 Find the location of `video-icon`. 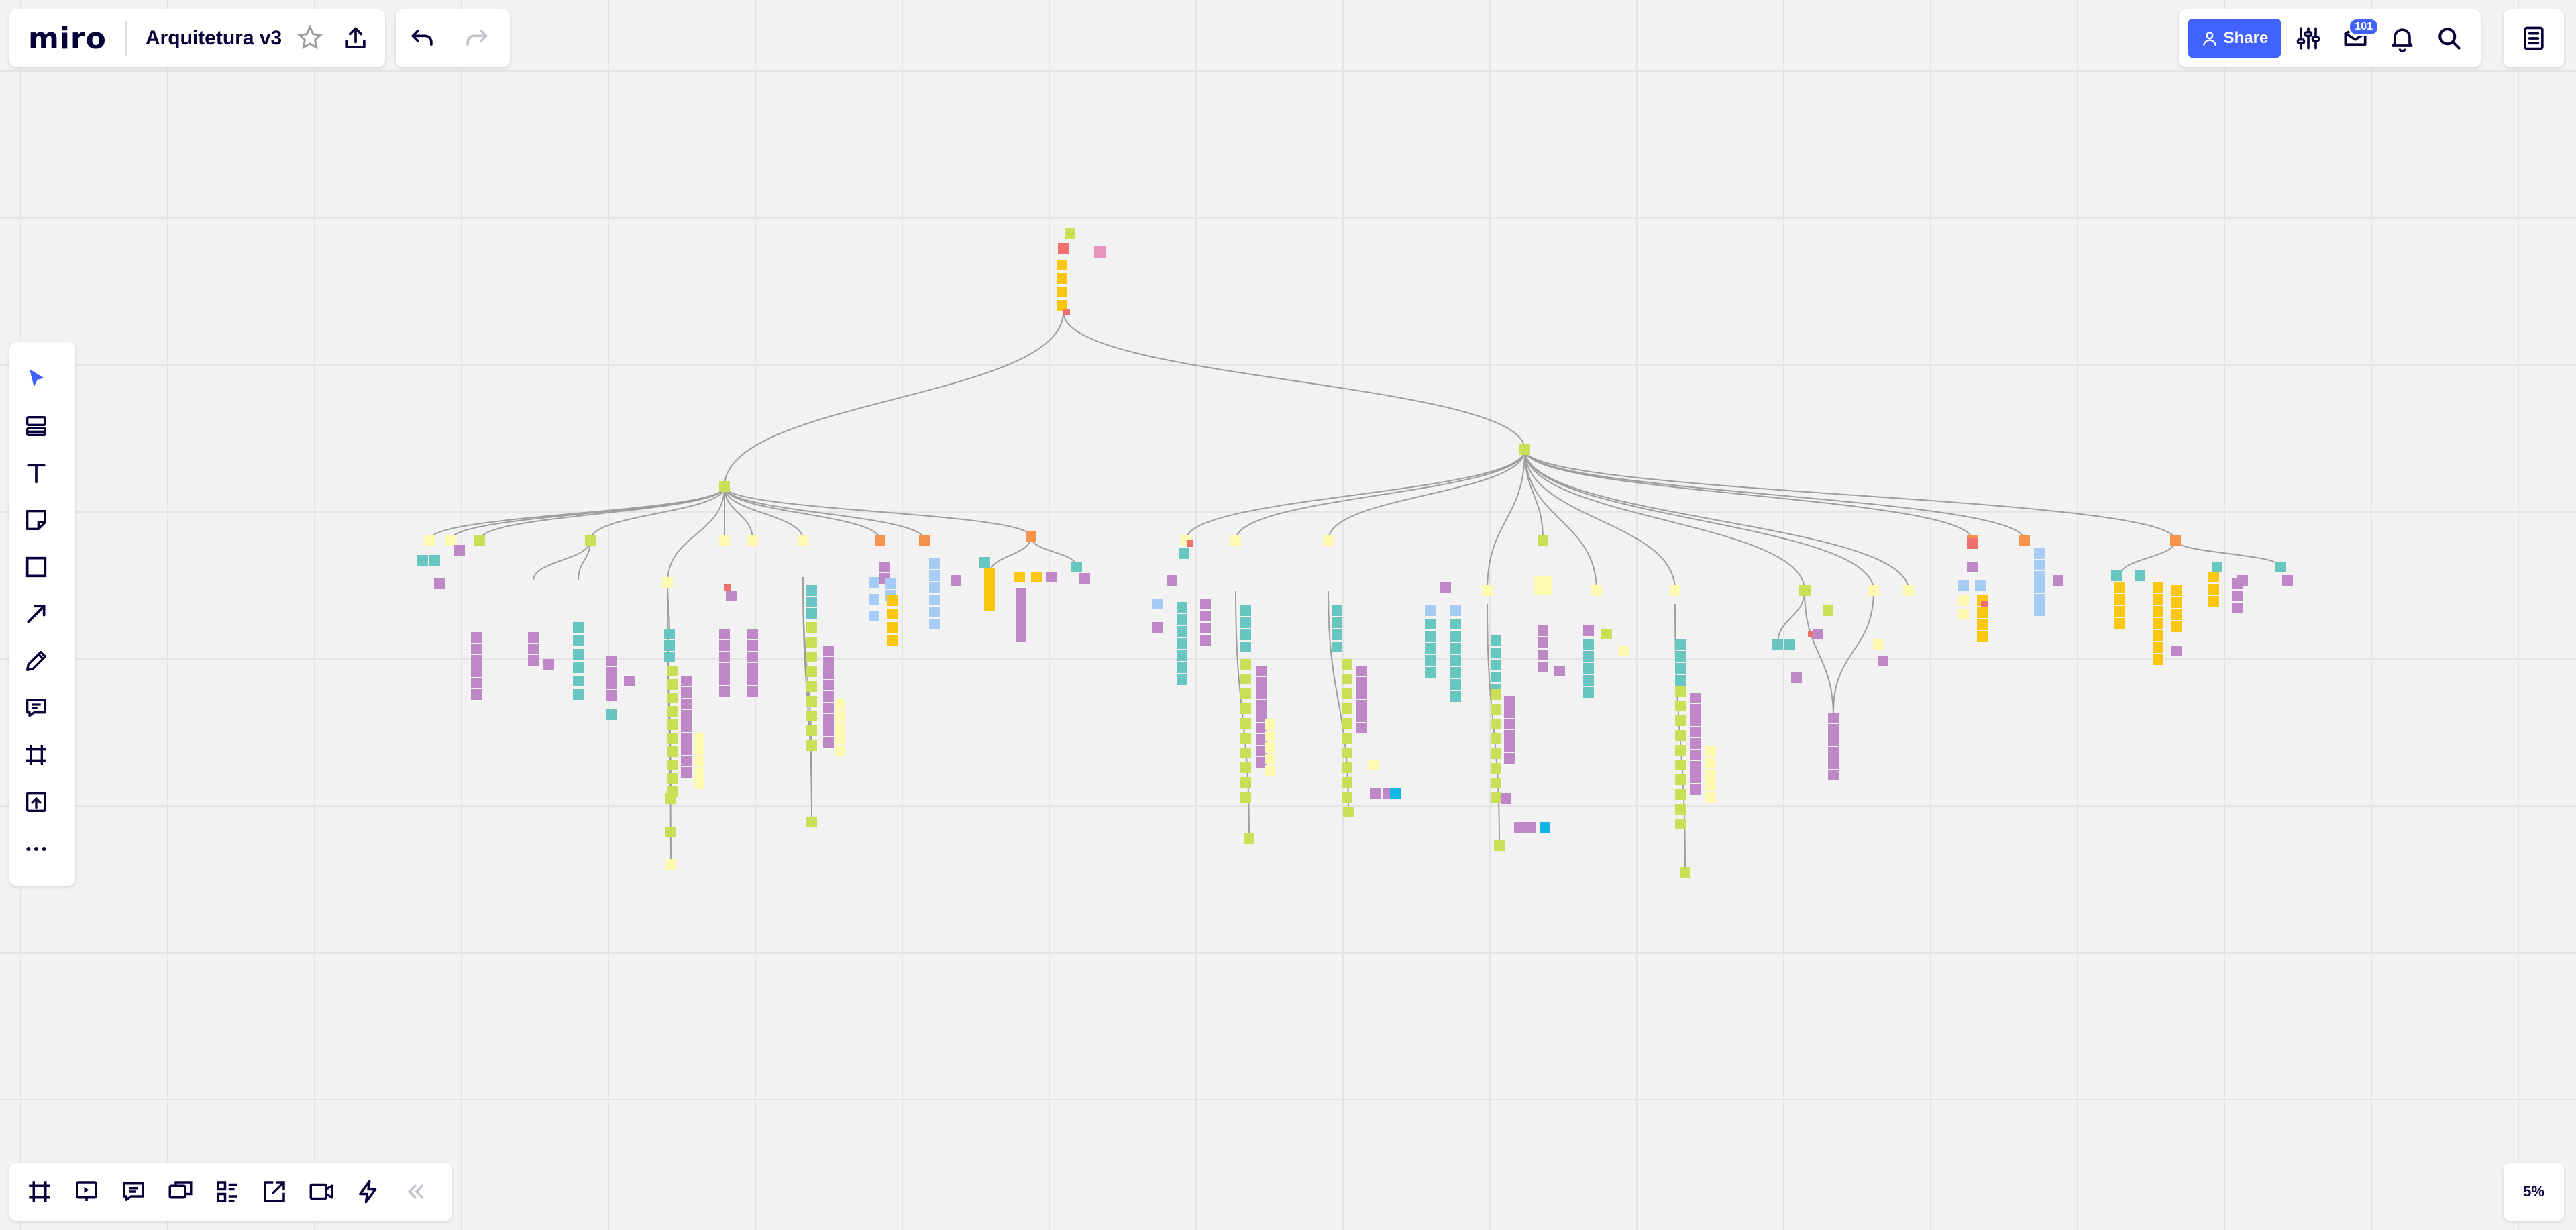

video-icon is located at coordinates (321, 1192).